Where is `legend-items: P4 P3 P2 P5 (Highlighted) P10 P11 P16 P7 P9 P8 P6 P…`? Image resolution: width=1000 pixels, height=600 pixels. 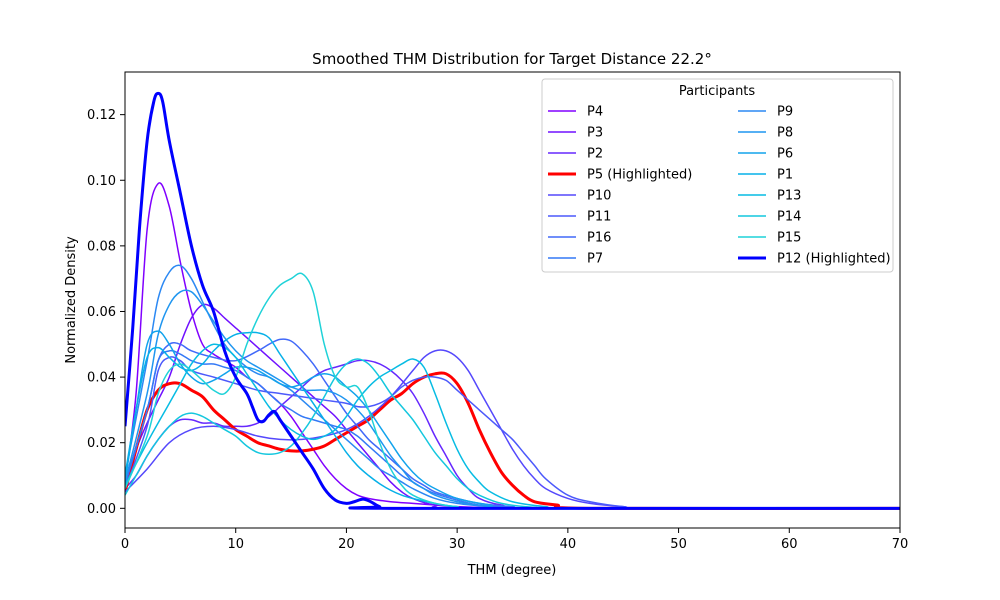 legend-items: P4 P3 P2 P5 (Highlighted) P10 P11 P16 P7 P9 P8 P6 P… is located at coordinates (719, 186).